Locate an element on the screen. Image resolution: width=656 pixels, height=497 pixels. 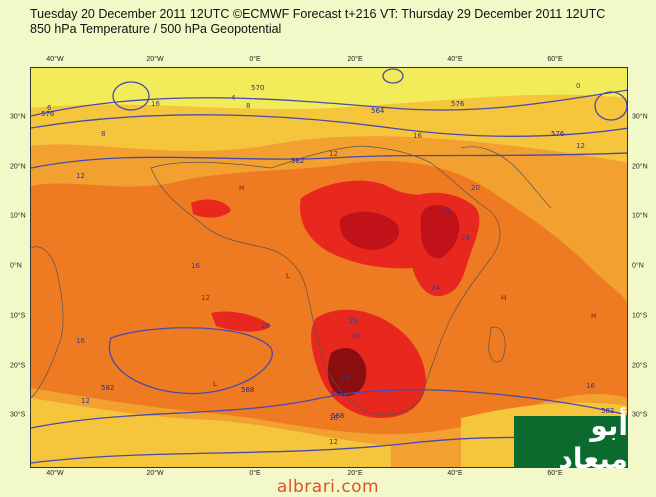
lon-tick-top-20e: 20°E is located at coordinates (355, 59).